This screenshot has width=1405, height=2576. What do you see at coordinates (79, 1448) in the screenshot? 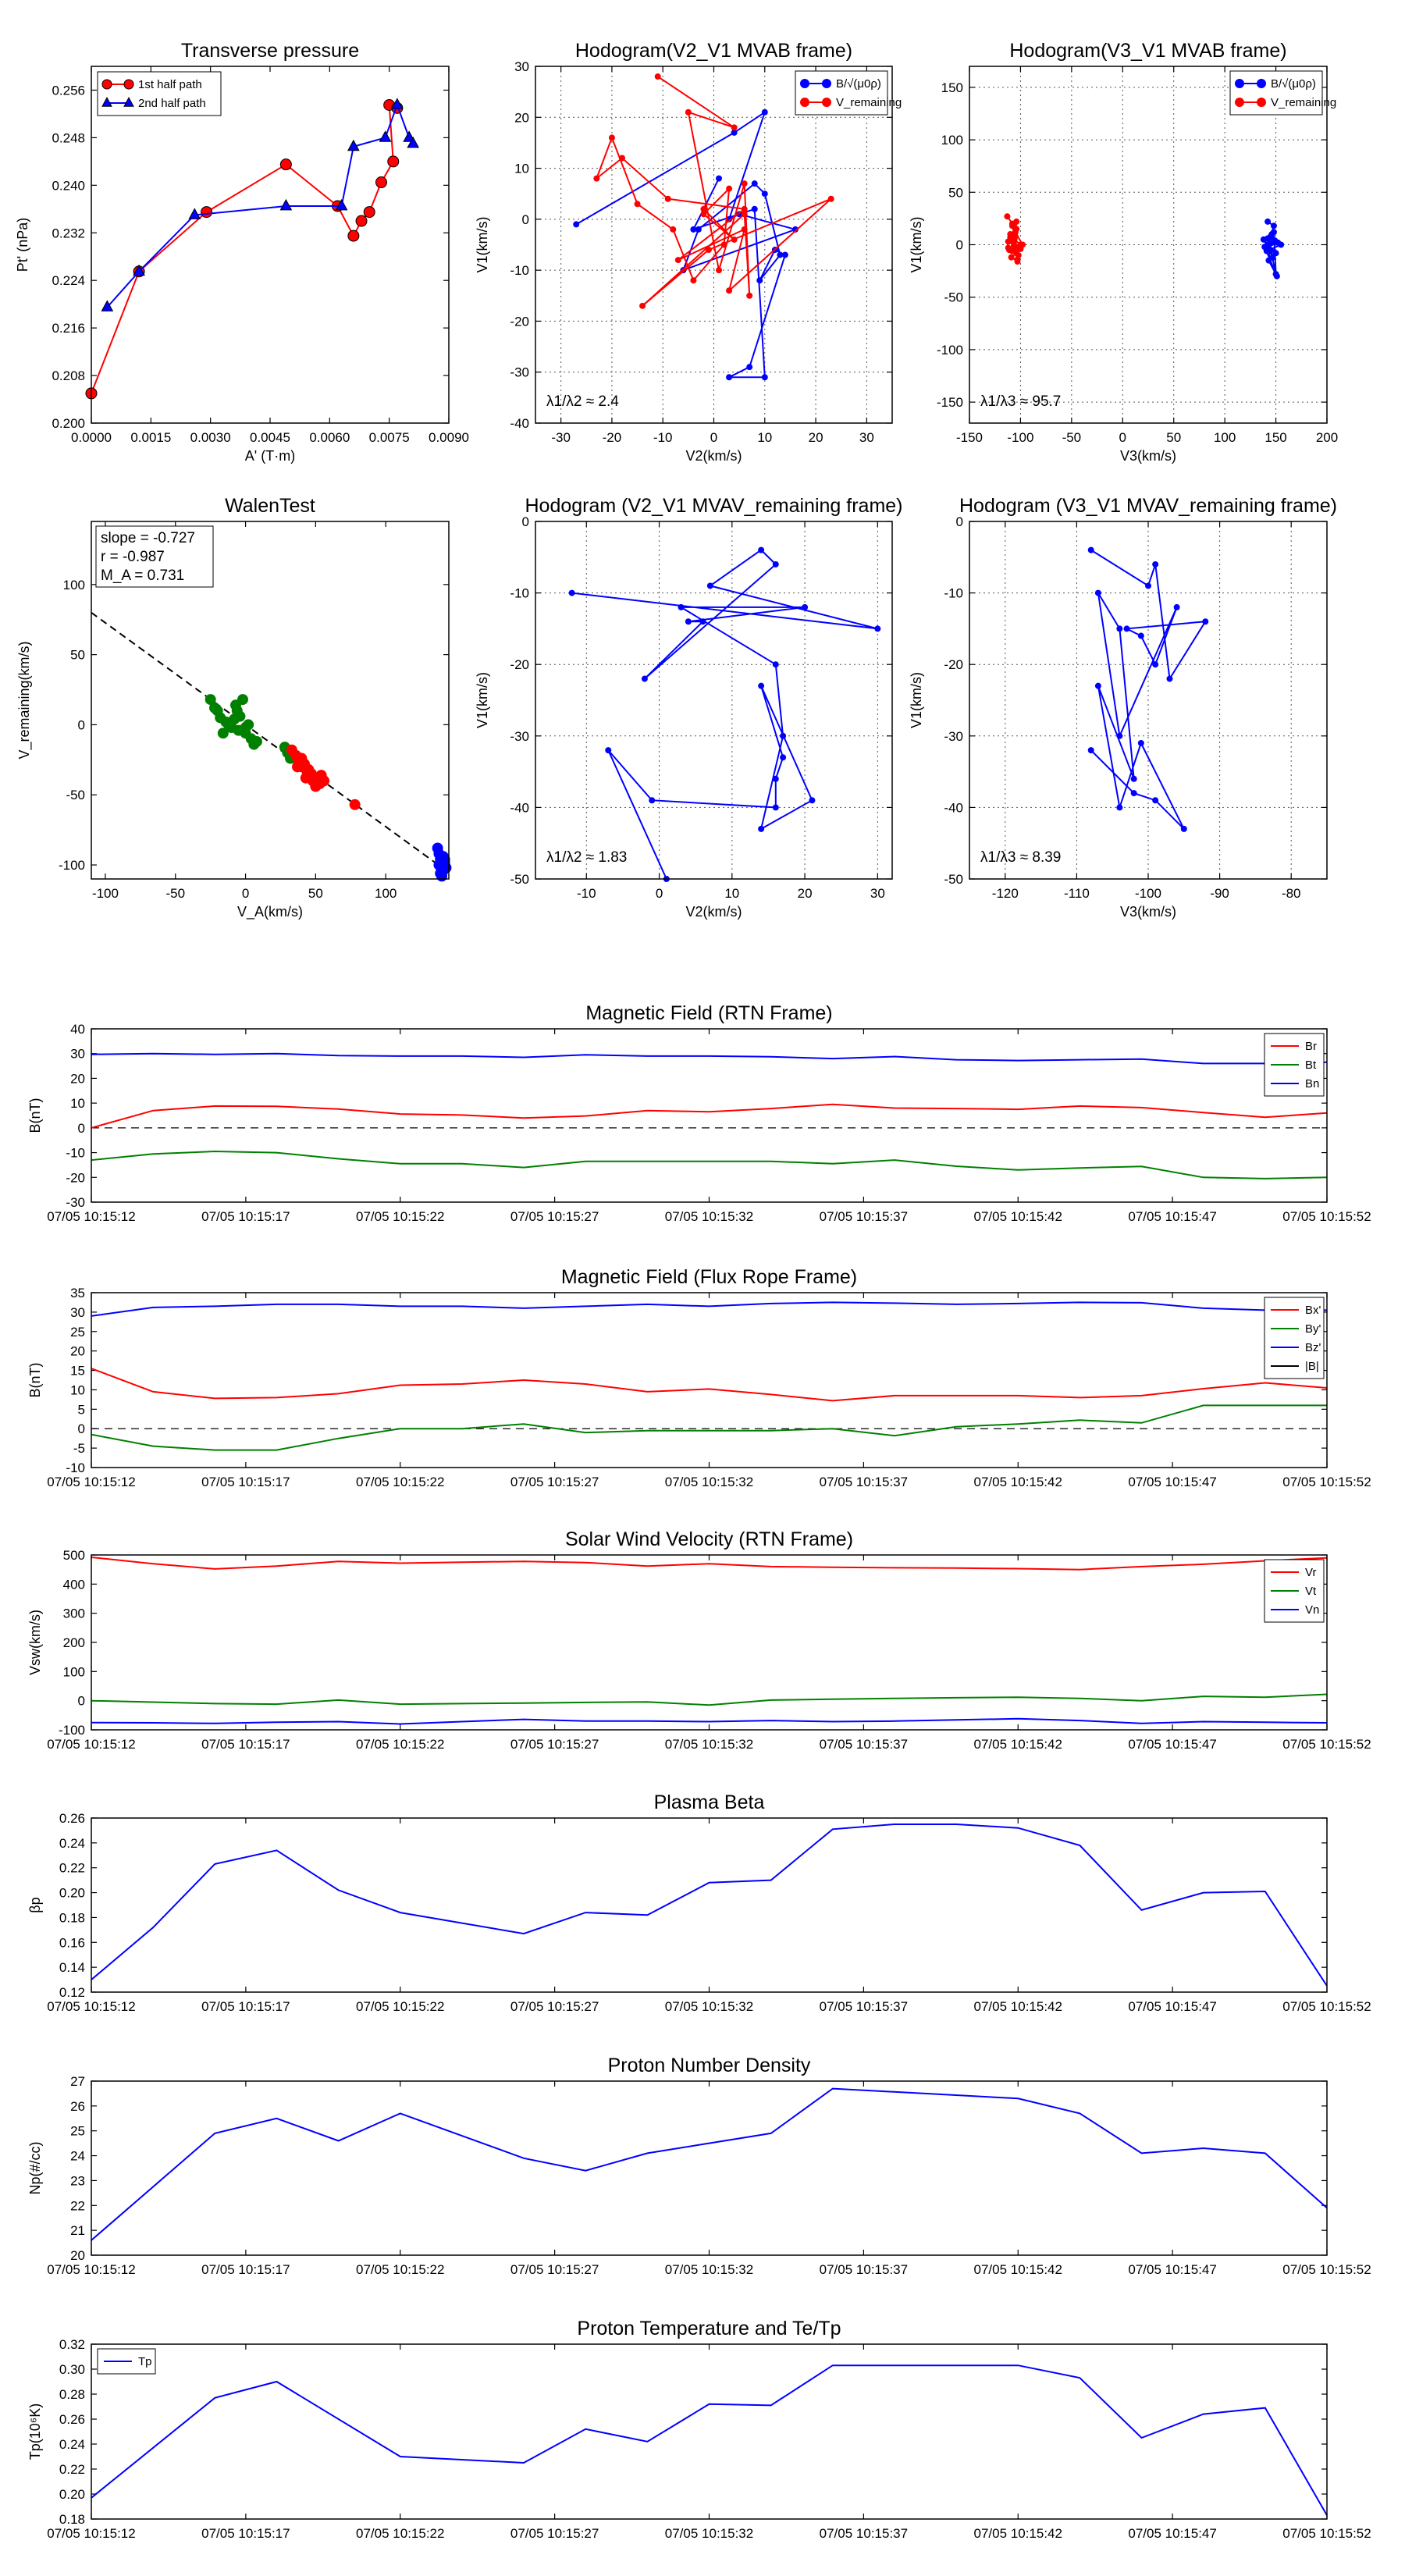
I see `y-tick-label: -5` at bounding box center [79, 1448].